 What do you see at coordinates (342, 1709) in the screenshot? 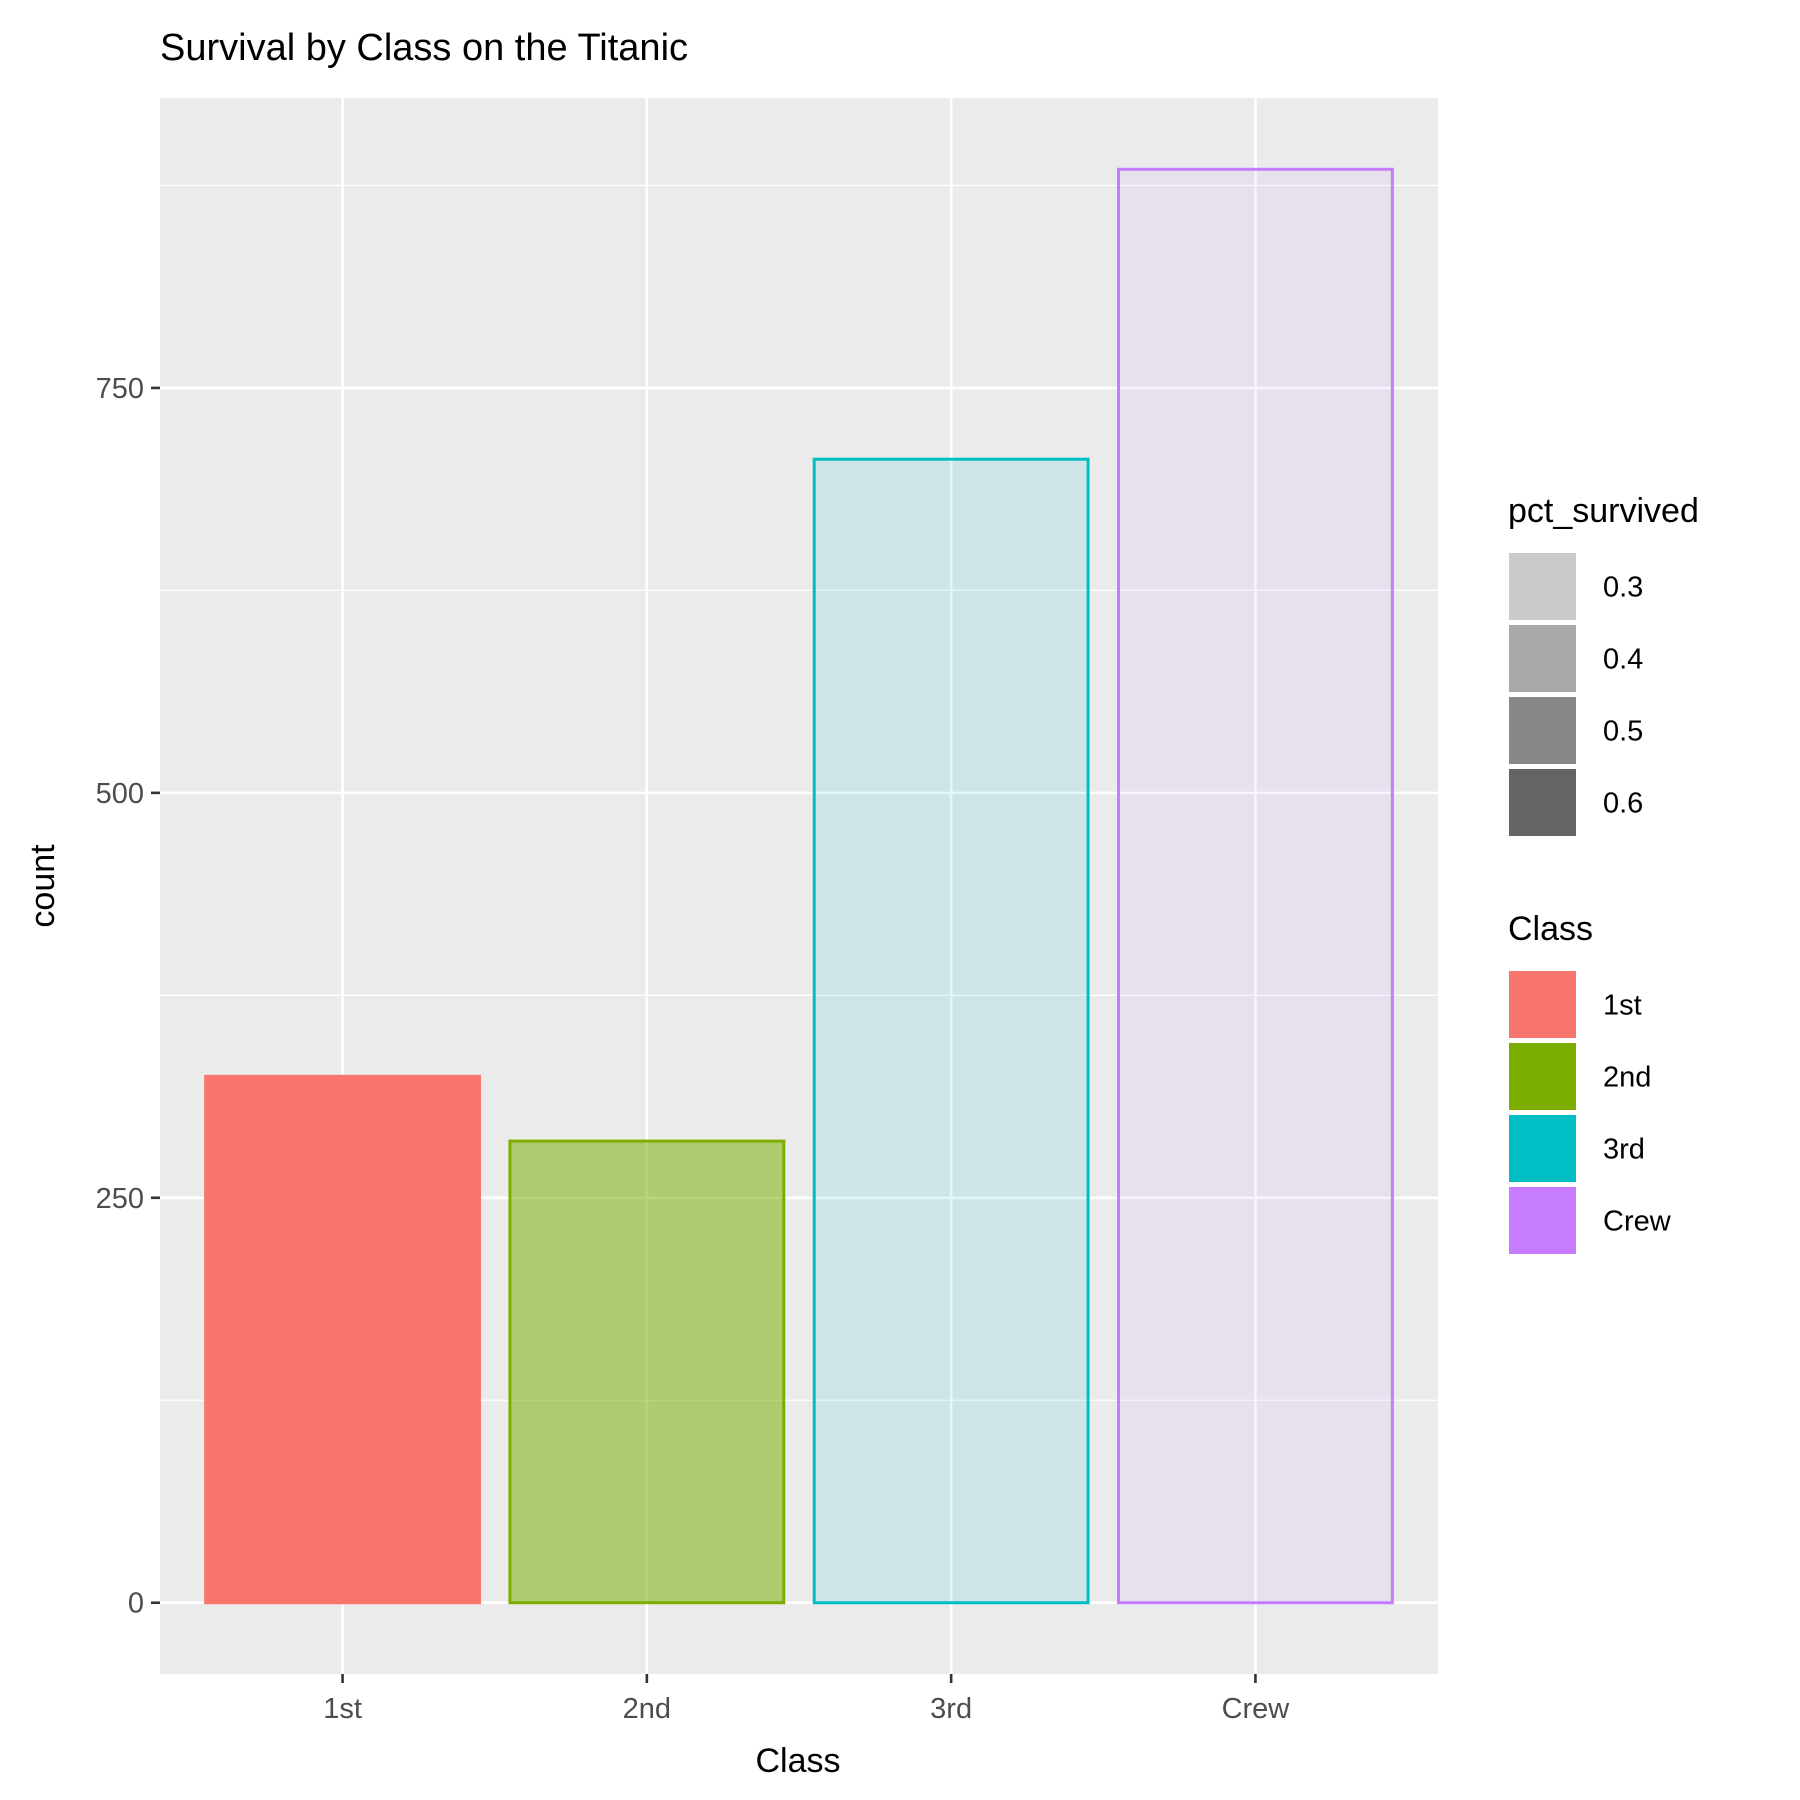
I see `x-tick-label: 1st` at bounding box center [342, 1709].